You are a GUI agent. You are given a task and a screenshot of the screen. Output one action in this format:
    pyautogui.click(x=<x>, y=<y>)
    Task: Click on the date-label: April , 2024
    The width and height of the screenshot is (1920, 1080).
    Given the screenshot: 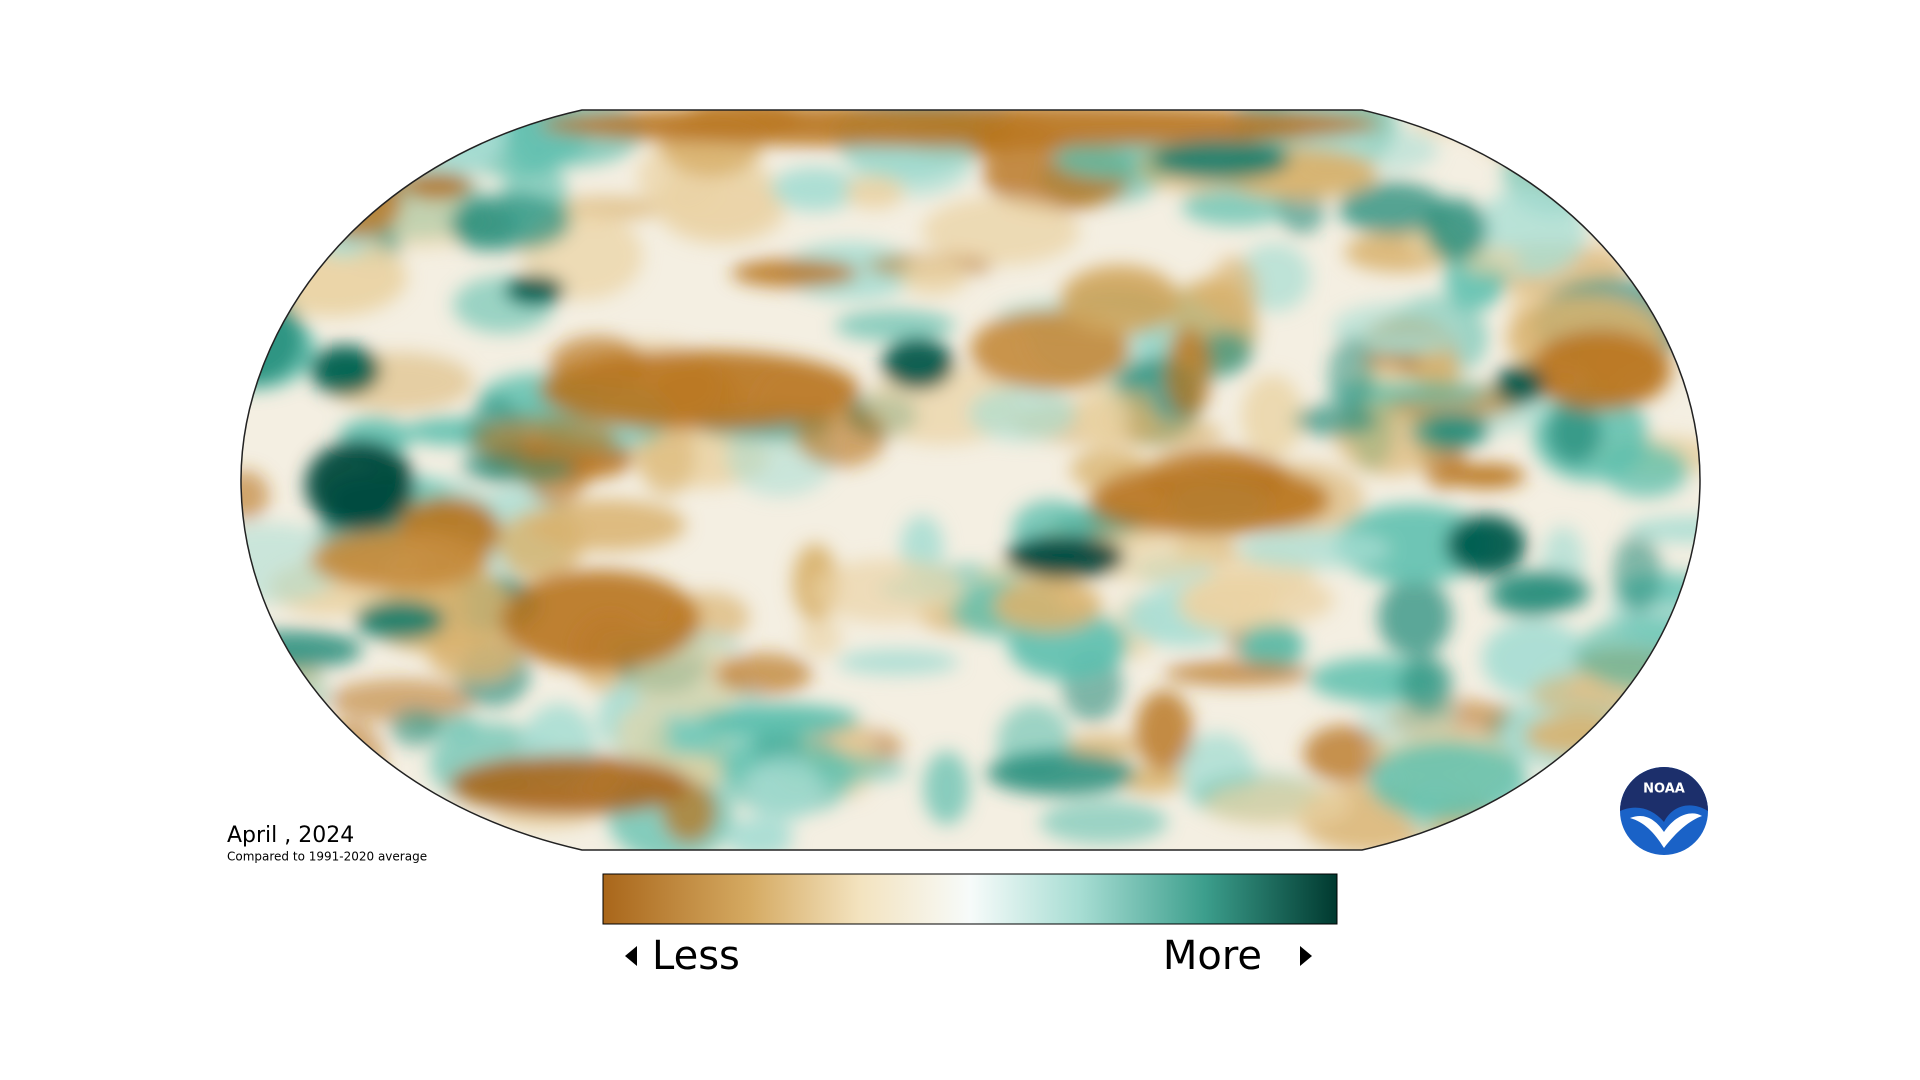 What is the action you would take?
    pyautogui.click(x=290, y=835)
    